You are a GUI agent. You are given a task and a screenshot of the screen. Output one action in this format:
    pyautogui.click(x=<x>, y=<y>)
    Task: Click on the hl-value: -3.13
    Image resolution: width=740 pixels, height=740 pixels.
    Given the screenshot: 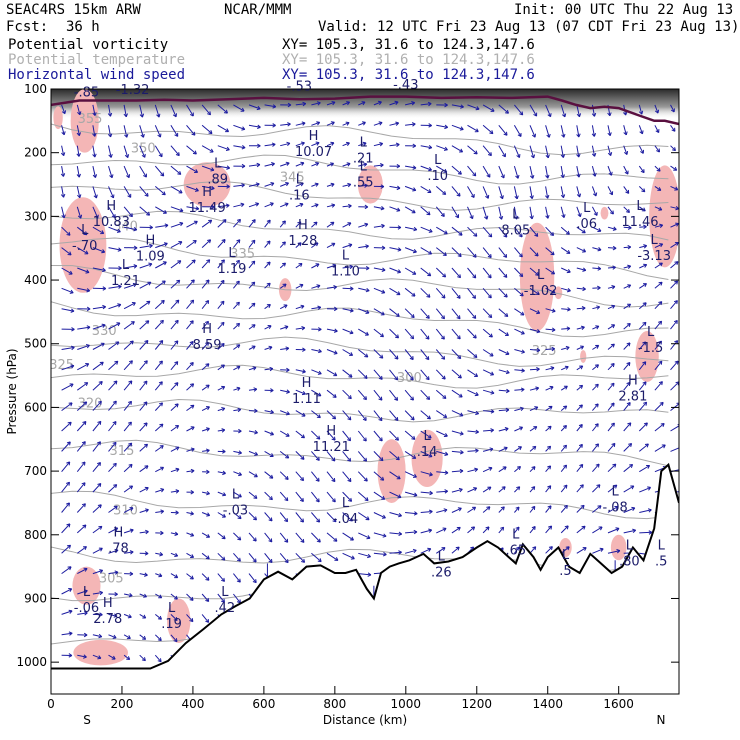 What is the action you would take?
    pyautogui.click(x=654, y=256)
    